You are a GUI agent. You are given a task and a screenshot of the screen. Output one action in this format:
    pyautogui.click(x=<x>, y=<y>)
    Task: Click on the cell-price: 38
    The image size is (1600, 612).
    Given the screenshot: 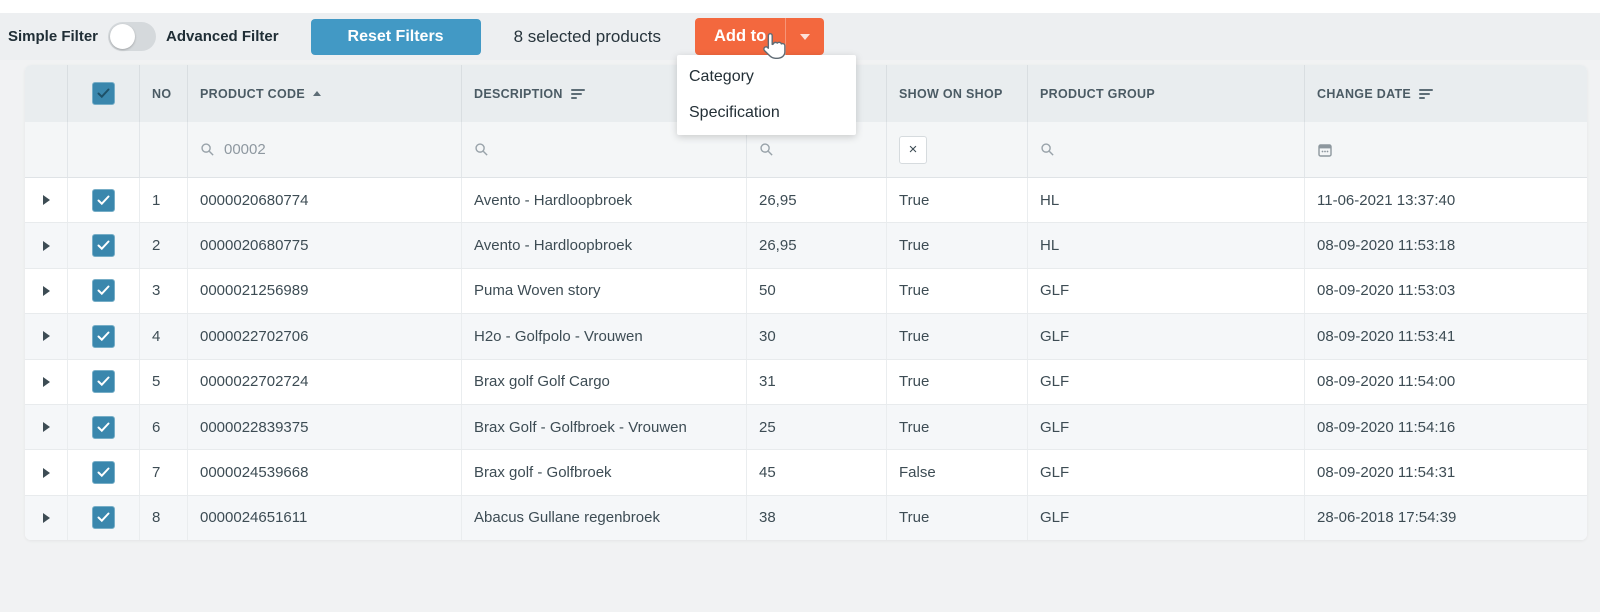 What is the action you would take?
    pyautogui.click(x=817, y=518)
    